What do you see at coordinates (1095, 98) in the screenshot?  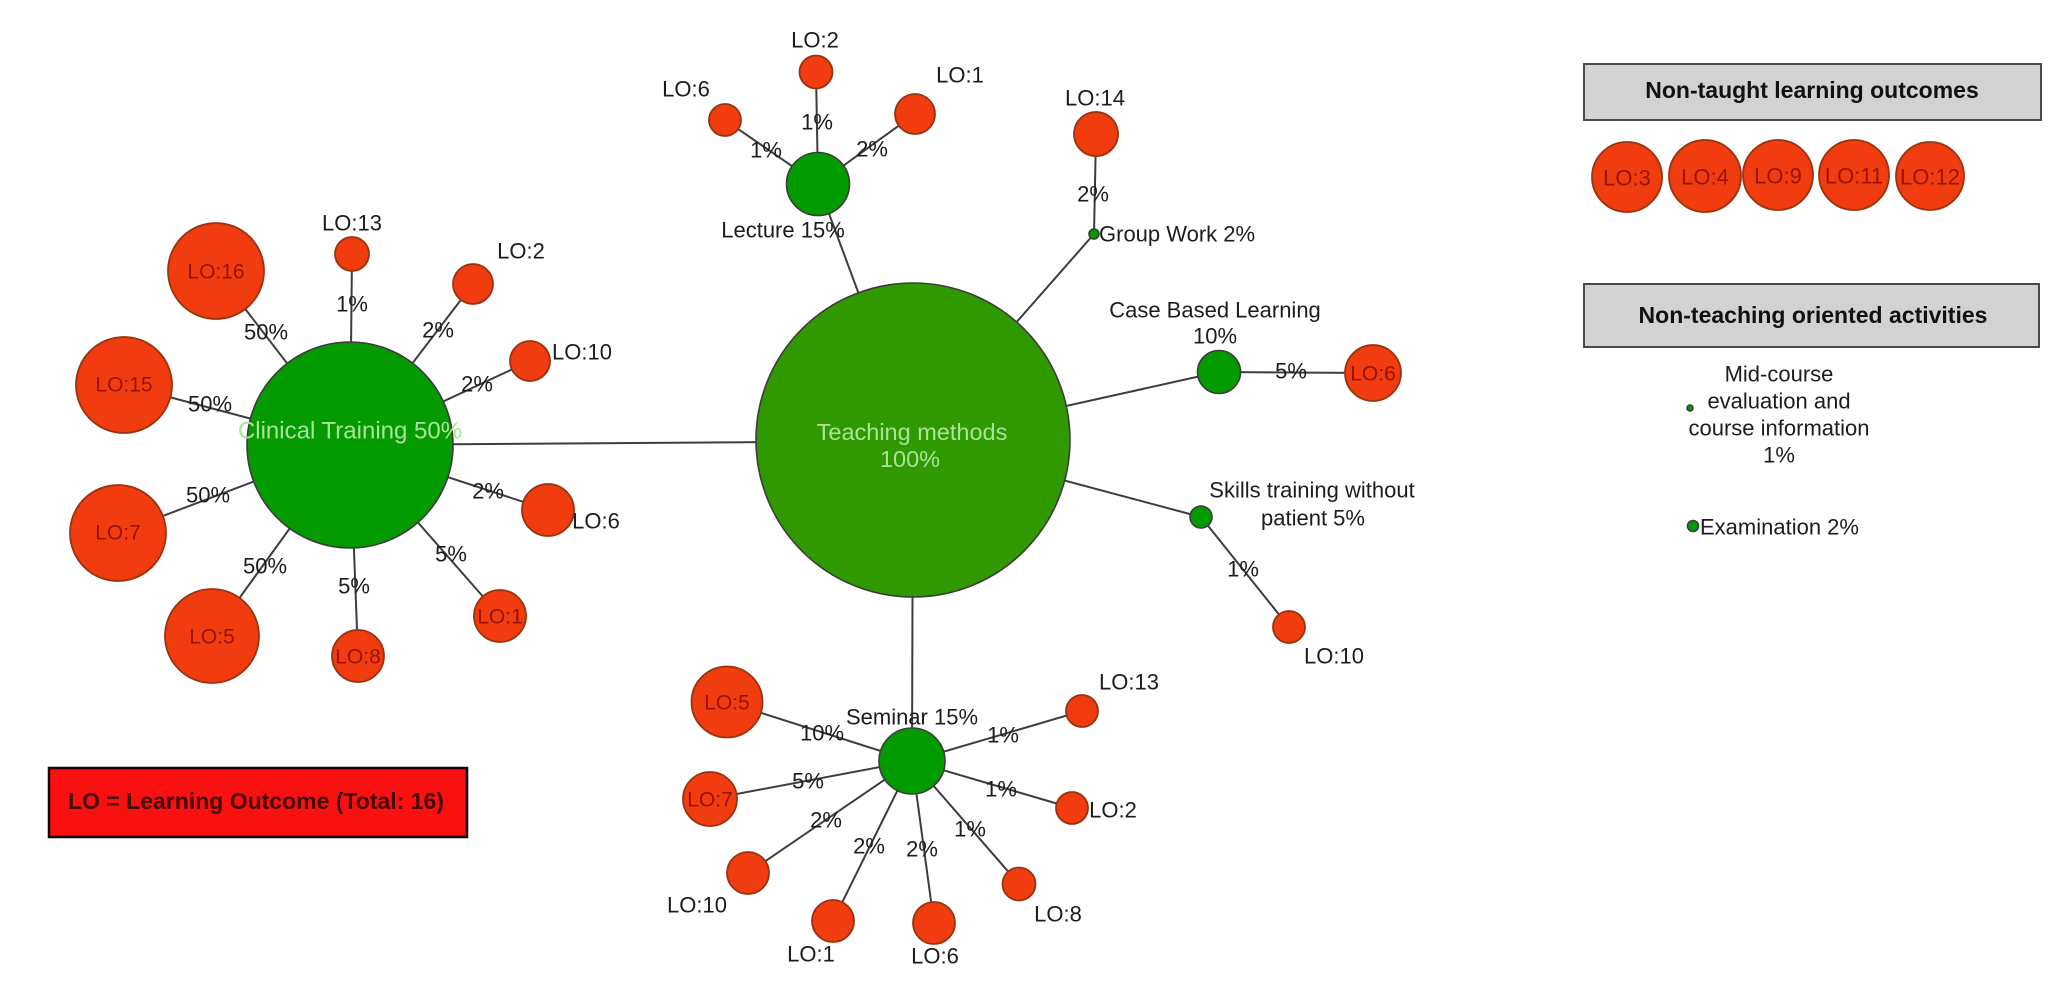 I see `svg-text: LO:14` at bounding box center [1095, 98].